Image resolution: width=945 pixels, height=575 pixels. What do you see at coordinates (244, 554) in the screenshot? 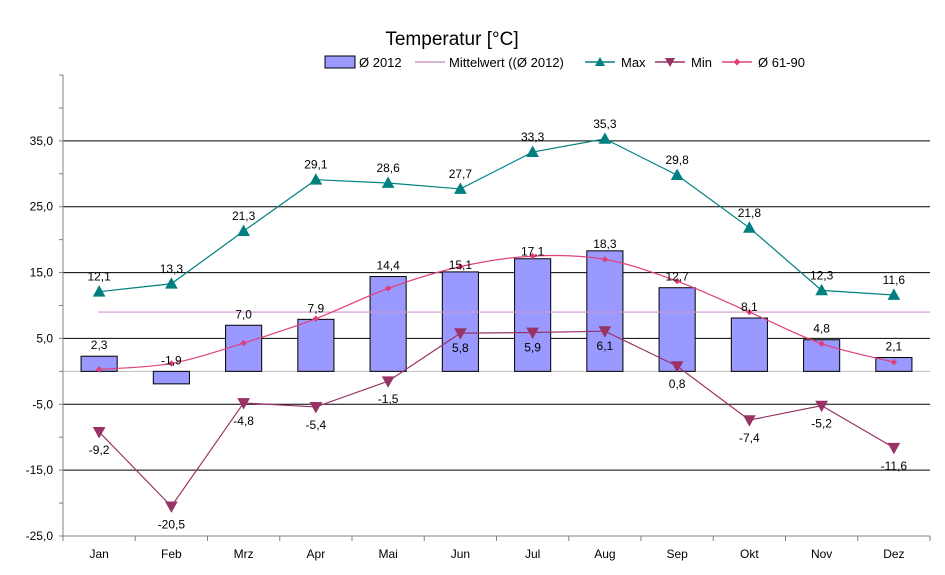
I see `x-tick-label: Mrz` at bounding box center [244, 554].